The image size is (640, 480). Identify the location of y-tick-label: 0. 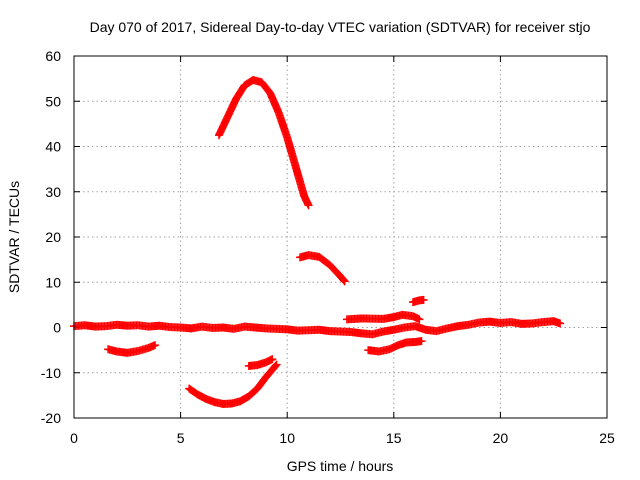
(57, 328).